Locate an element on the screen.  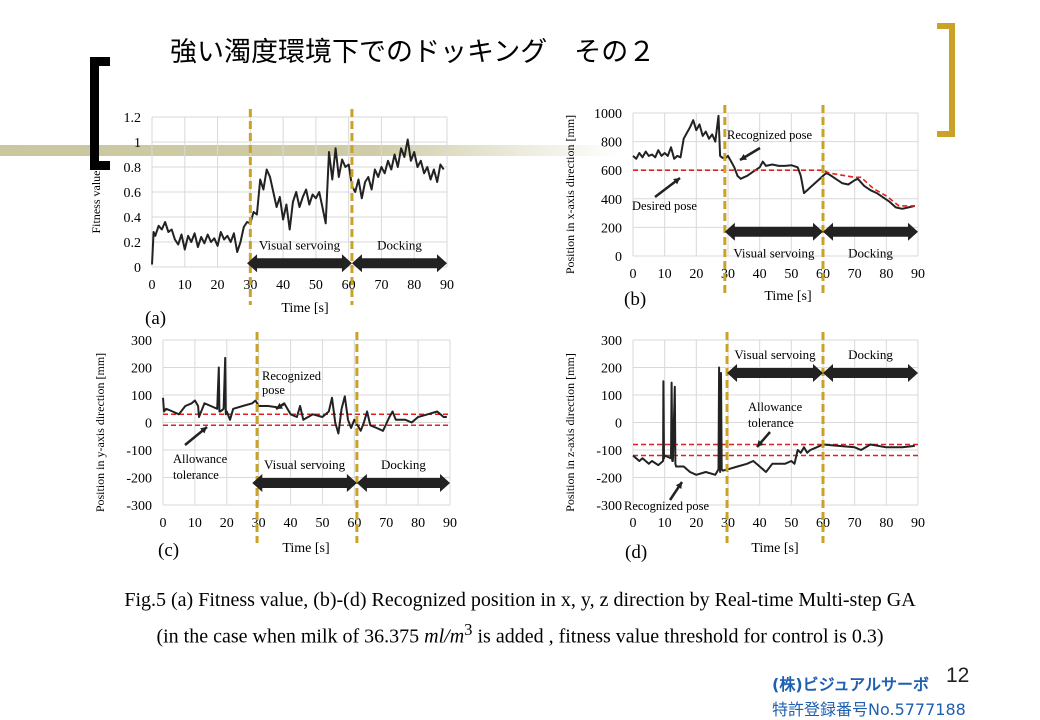
panel-label: (d) is located at coordinates (636, 552).